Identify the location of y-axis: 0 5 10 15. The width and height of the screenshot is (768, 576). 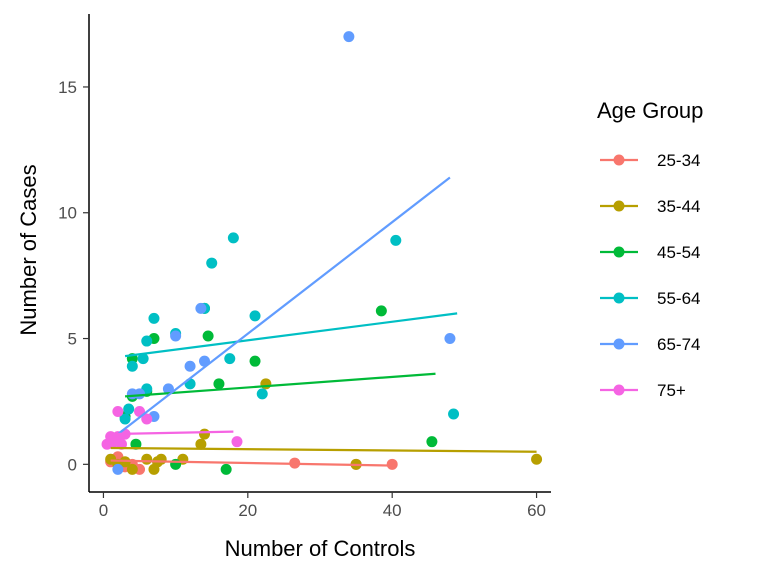
(74, 253).